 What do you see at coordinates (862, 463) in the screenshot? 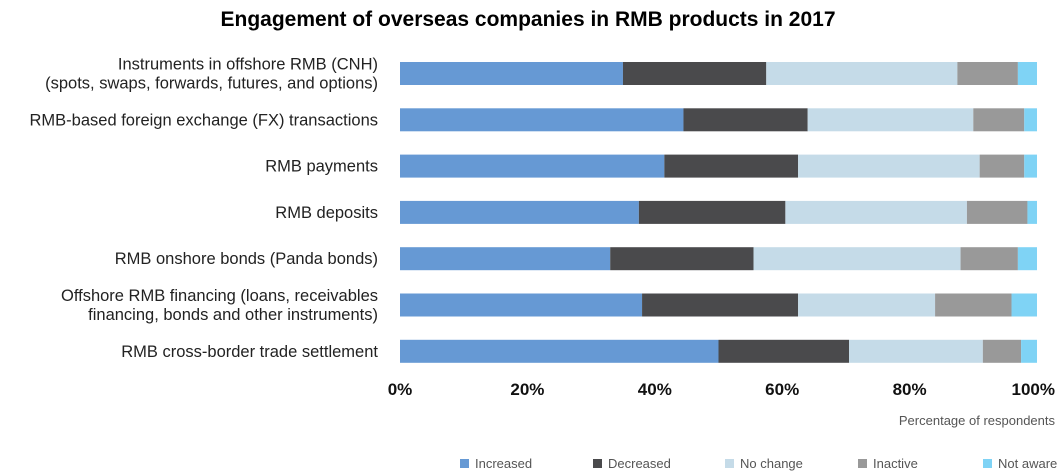
I see `legend-swatch-inactive` at bounding box center [862, 463].